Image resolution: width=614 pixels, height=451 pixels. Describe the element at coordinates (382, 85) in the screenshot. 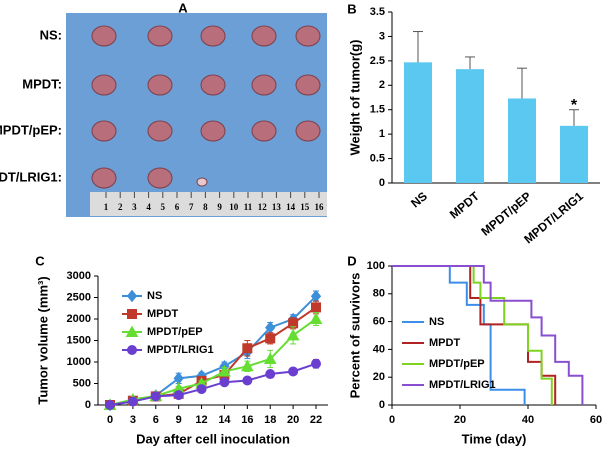

I see `y-tick-label: 2` at that location.